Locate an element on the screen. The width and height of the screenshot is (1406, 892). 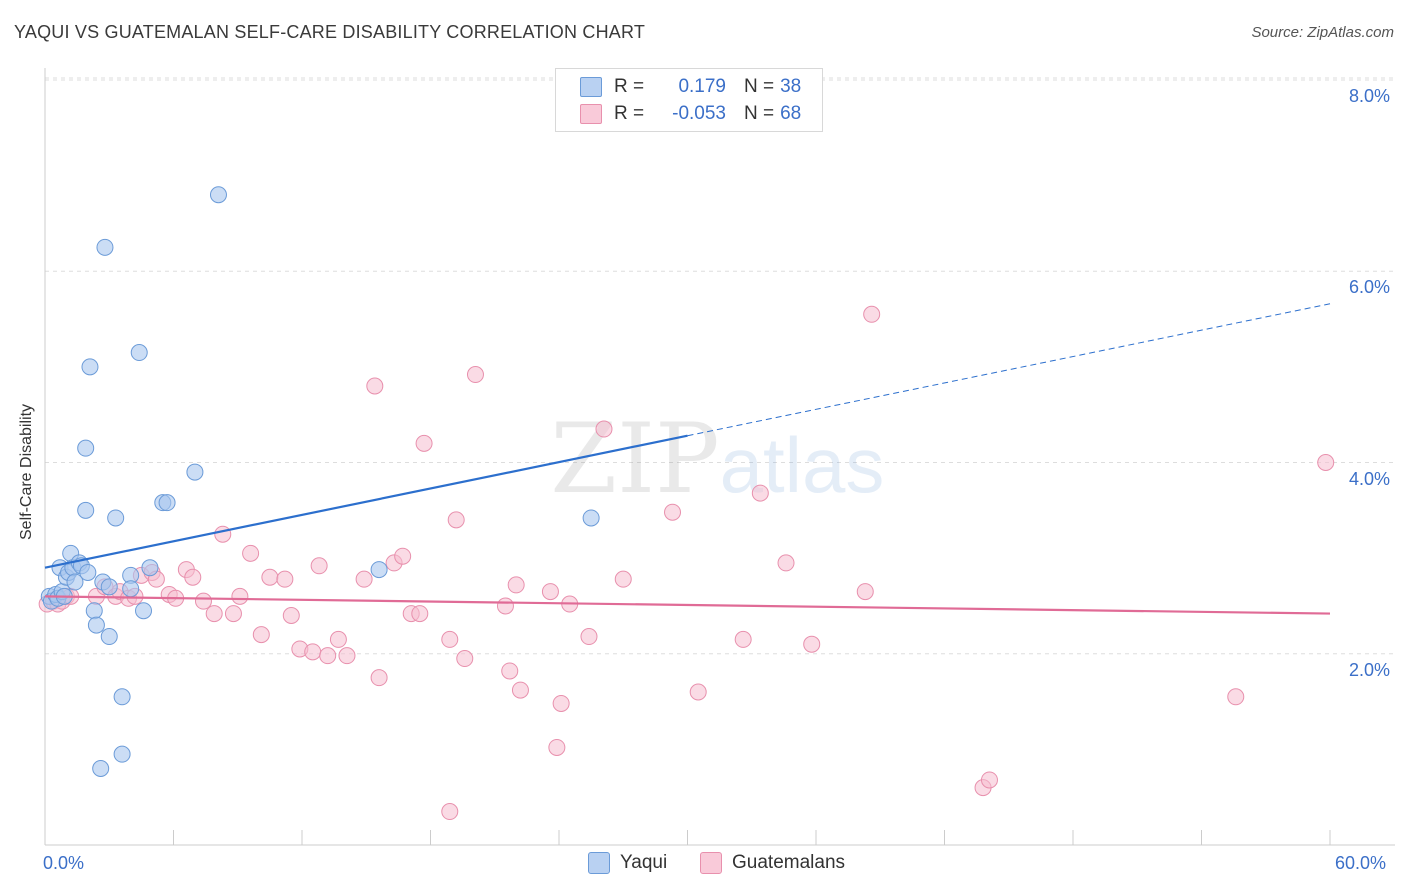
guatemalans-swatch is located at coordinates (591, 114).